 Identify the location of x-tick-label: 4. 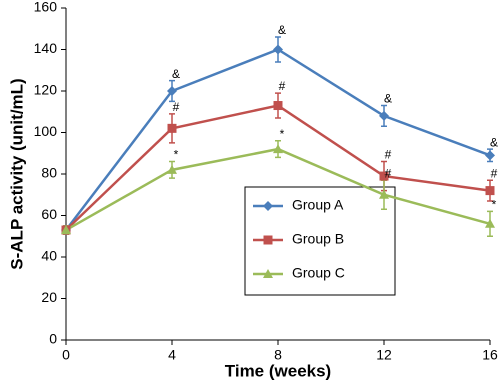
(172, 355).